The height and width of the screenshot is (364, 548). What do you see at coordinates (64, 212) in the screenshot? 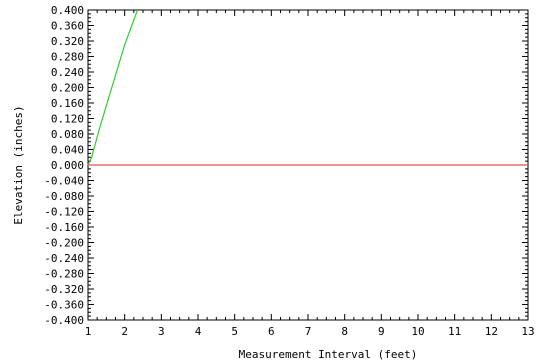
I see `y-tick-label: -0.120` at bounding box center [64, 212].